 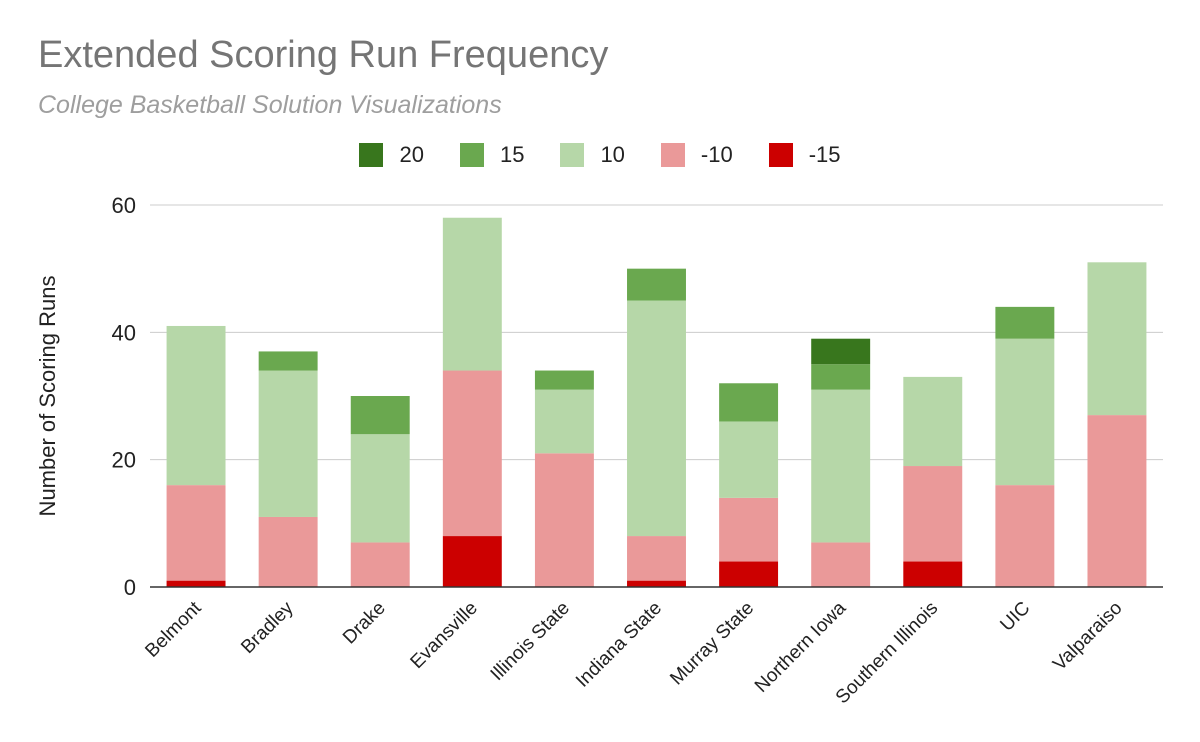 I want to click on legend-label: 20, so click(x=411, y=154).